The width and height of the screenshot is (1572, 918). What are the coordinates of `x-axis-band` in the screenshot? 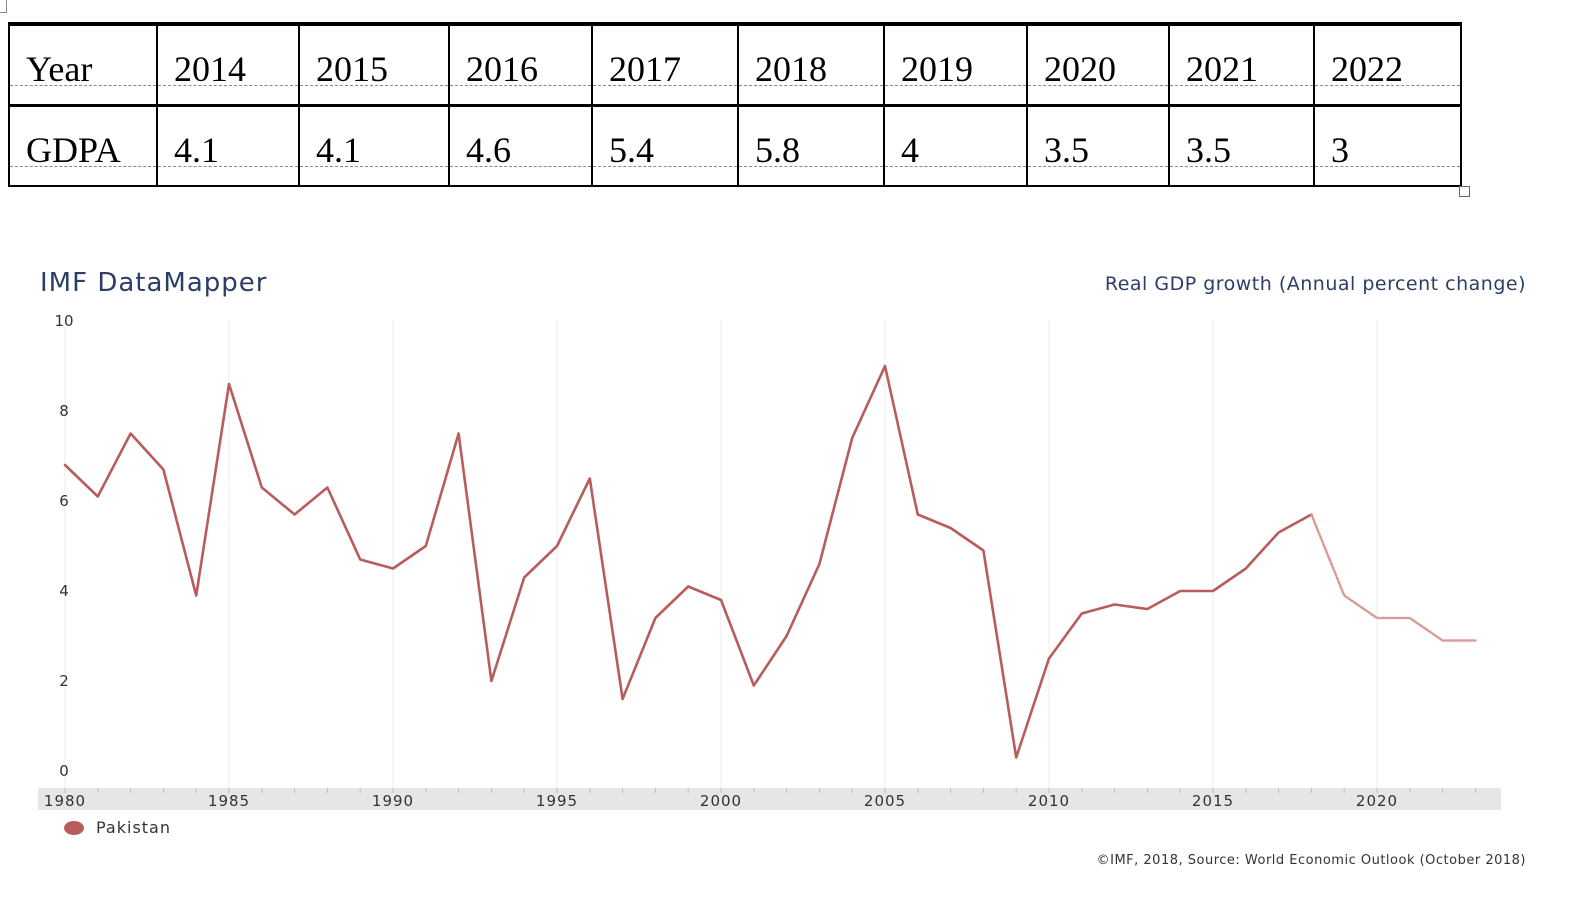 It's located at (769, 799).